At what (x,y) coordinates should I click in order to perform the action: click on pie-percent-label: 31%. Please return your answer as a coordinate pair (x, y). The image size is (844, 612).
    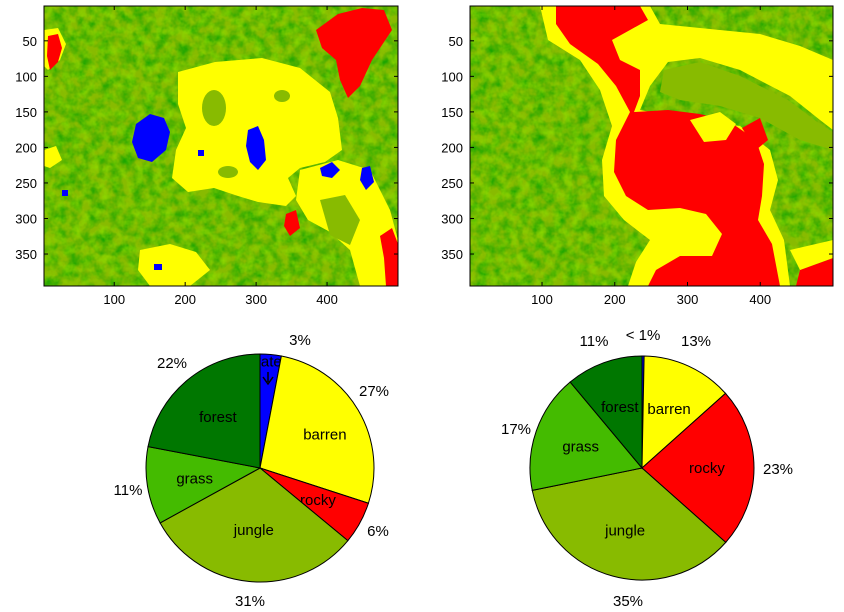
    Looking at the image, I should click on (250, 601).